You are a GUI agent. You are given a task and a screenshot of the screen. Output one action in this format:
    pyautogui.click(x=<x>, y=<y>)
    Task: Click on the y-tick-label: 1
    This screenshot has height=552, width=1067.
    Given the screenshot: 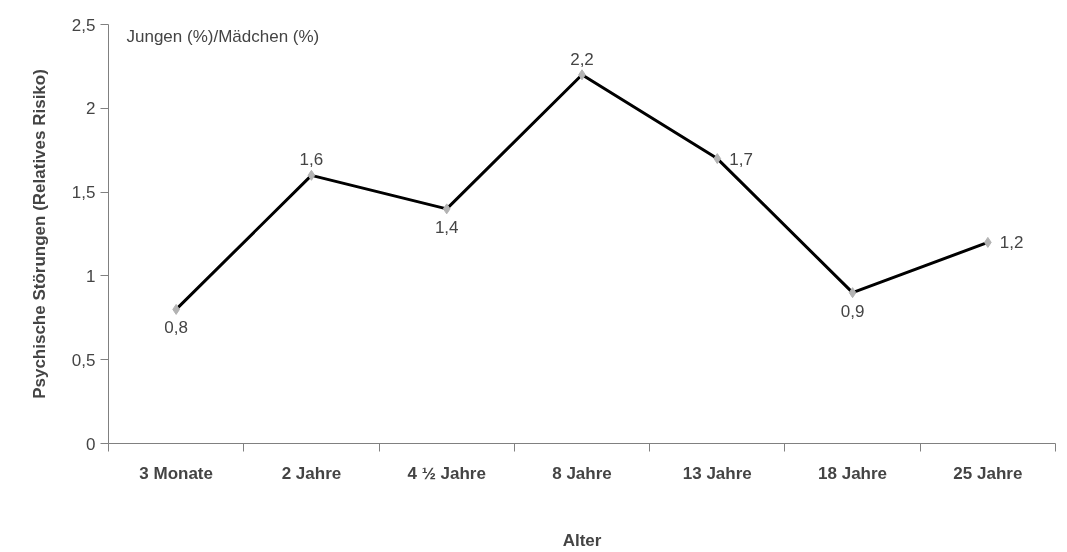 What is the action you would take?
    pyautogui.click(x=91, y=276)
    